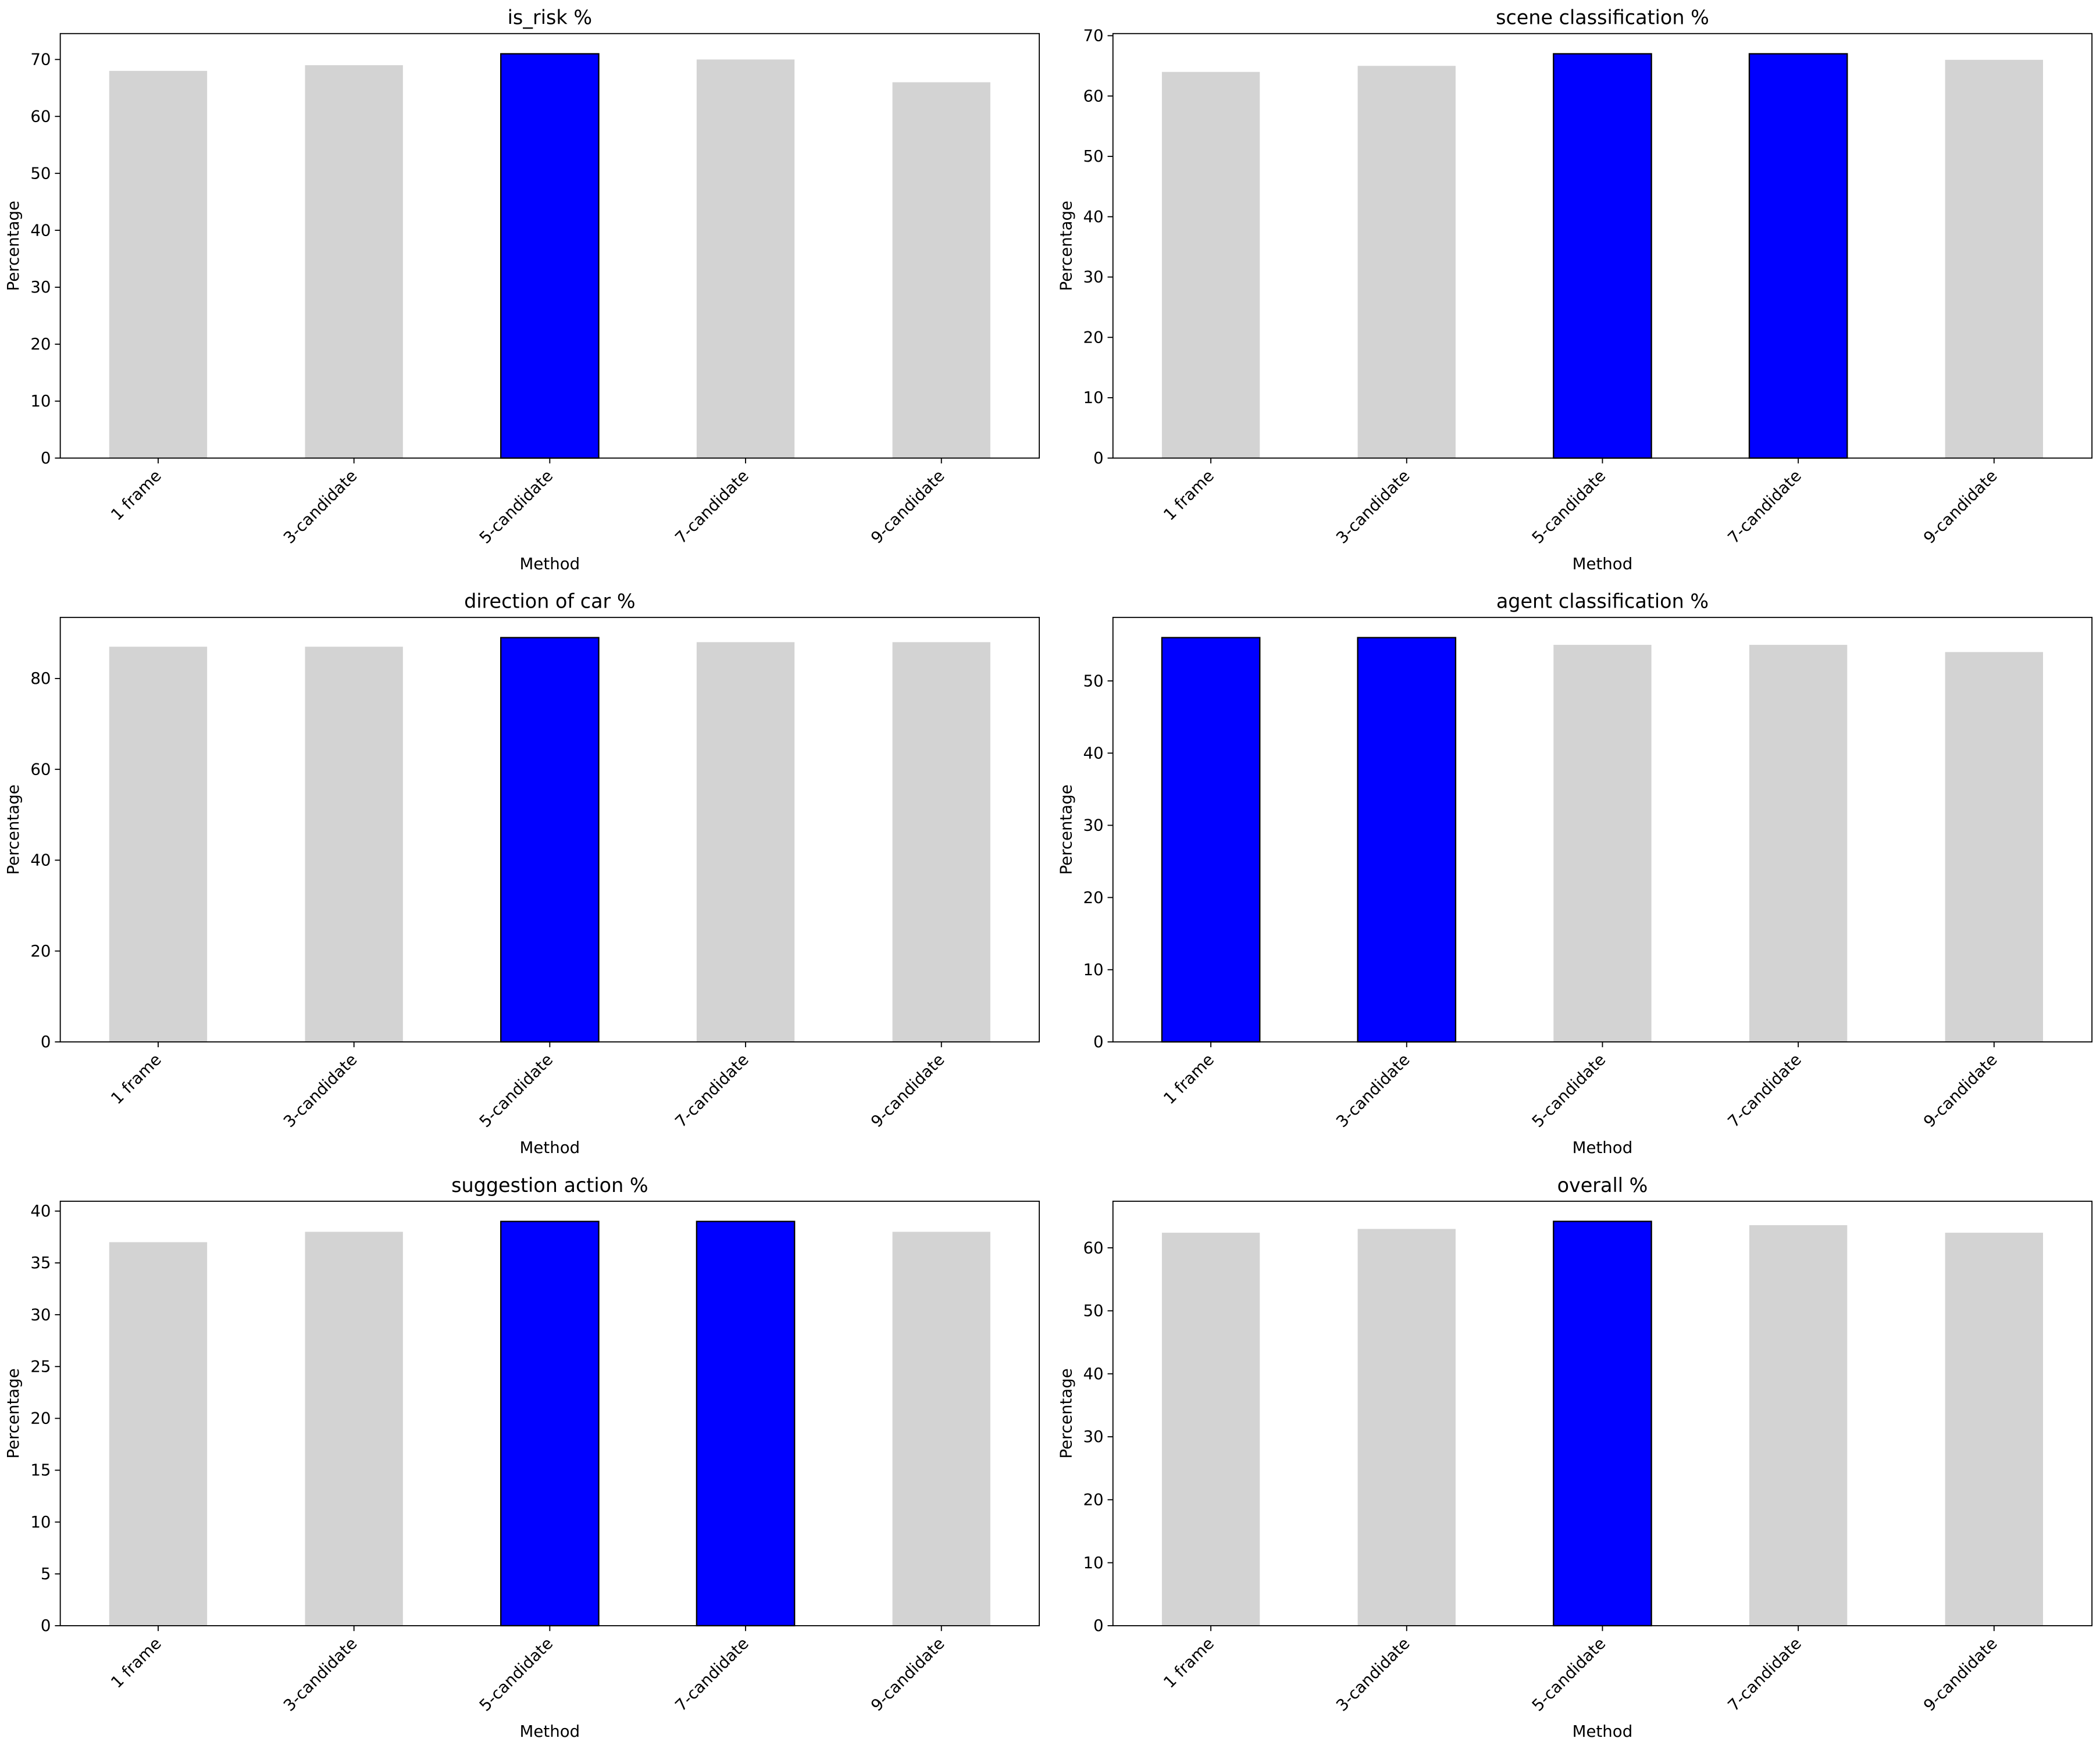  What do you see at coordinates (1093, 35) in the screenshot?
I see `y-tick-label: 70` at bounding box center [1093, 35].